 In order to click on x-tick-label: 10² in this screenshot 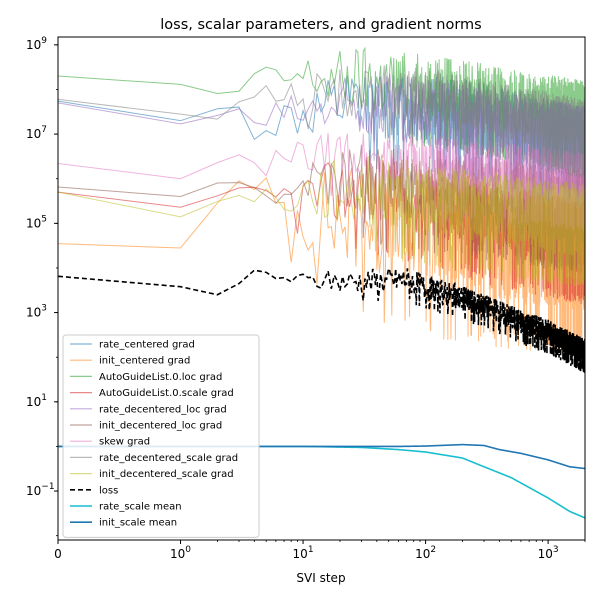, I will do `click(425, 553)`.